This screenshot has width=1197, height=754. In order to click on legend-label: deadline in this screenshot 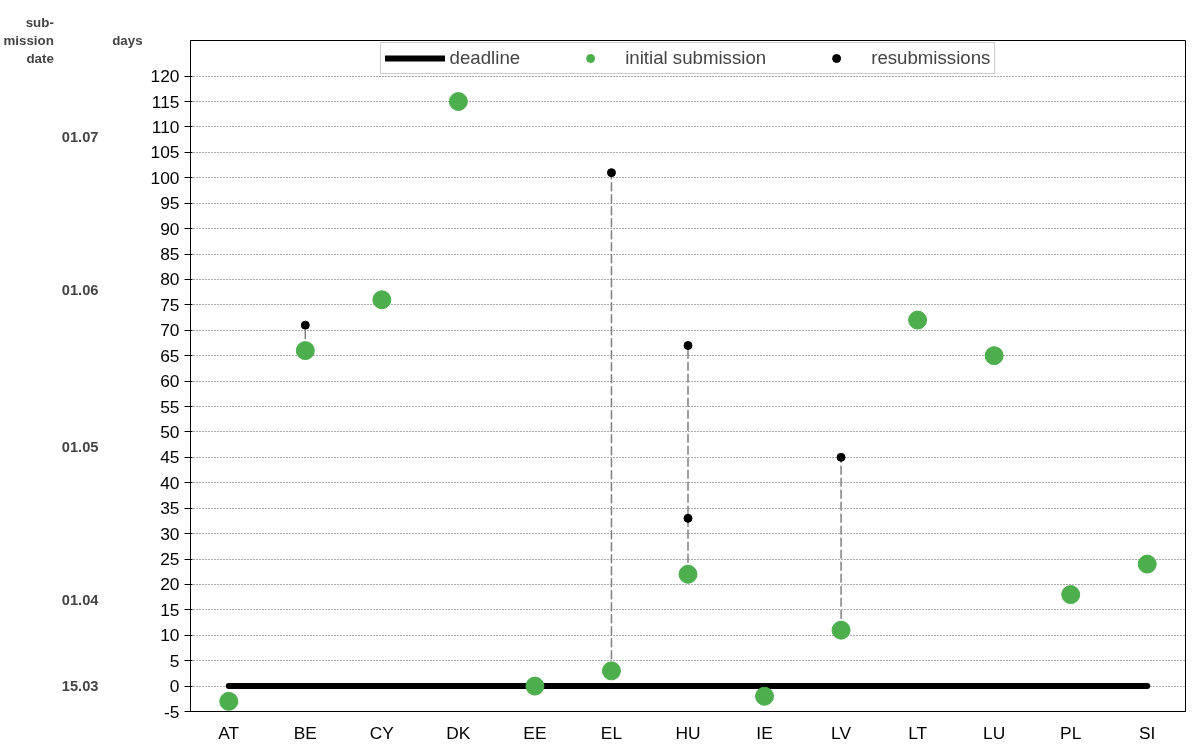, I will do `click(485, 58)`.